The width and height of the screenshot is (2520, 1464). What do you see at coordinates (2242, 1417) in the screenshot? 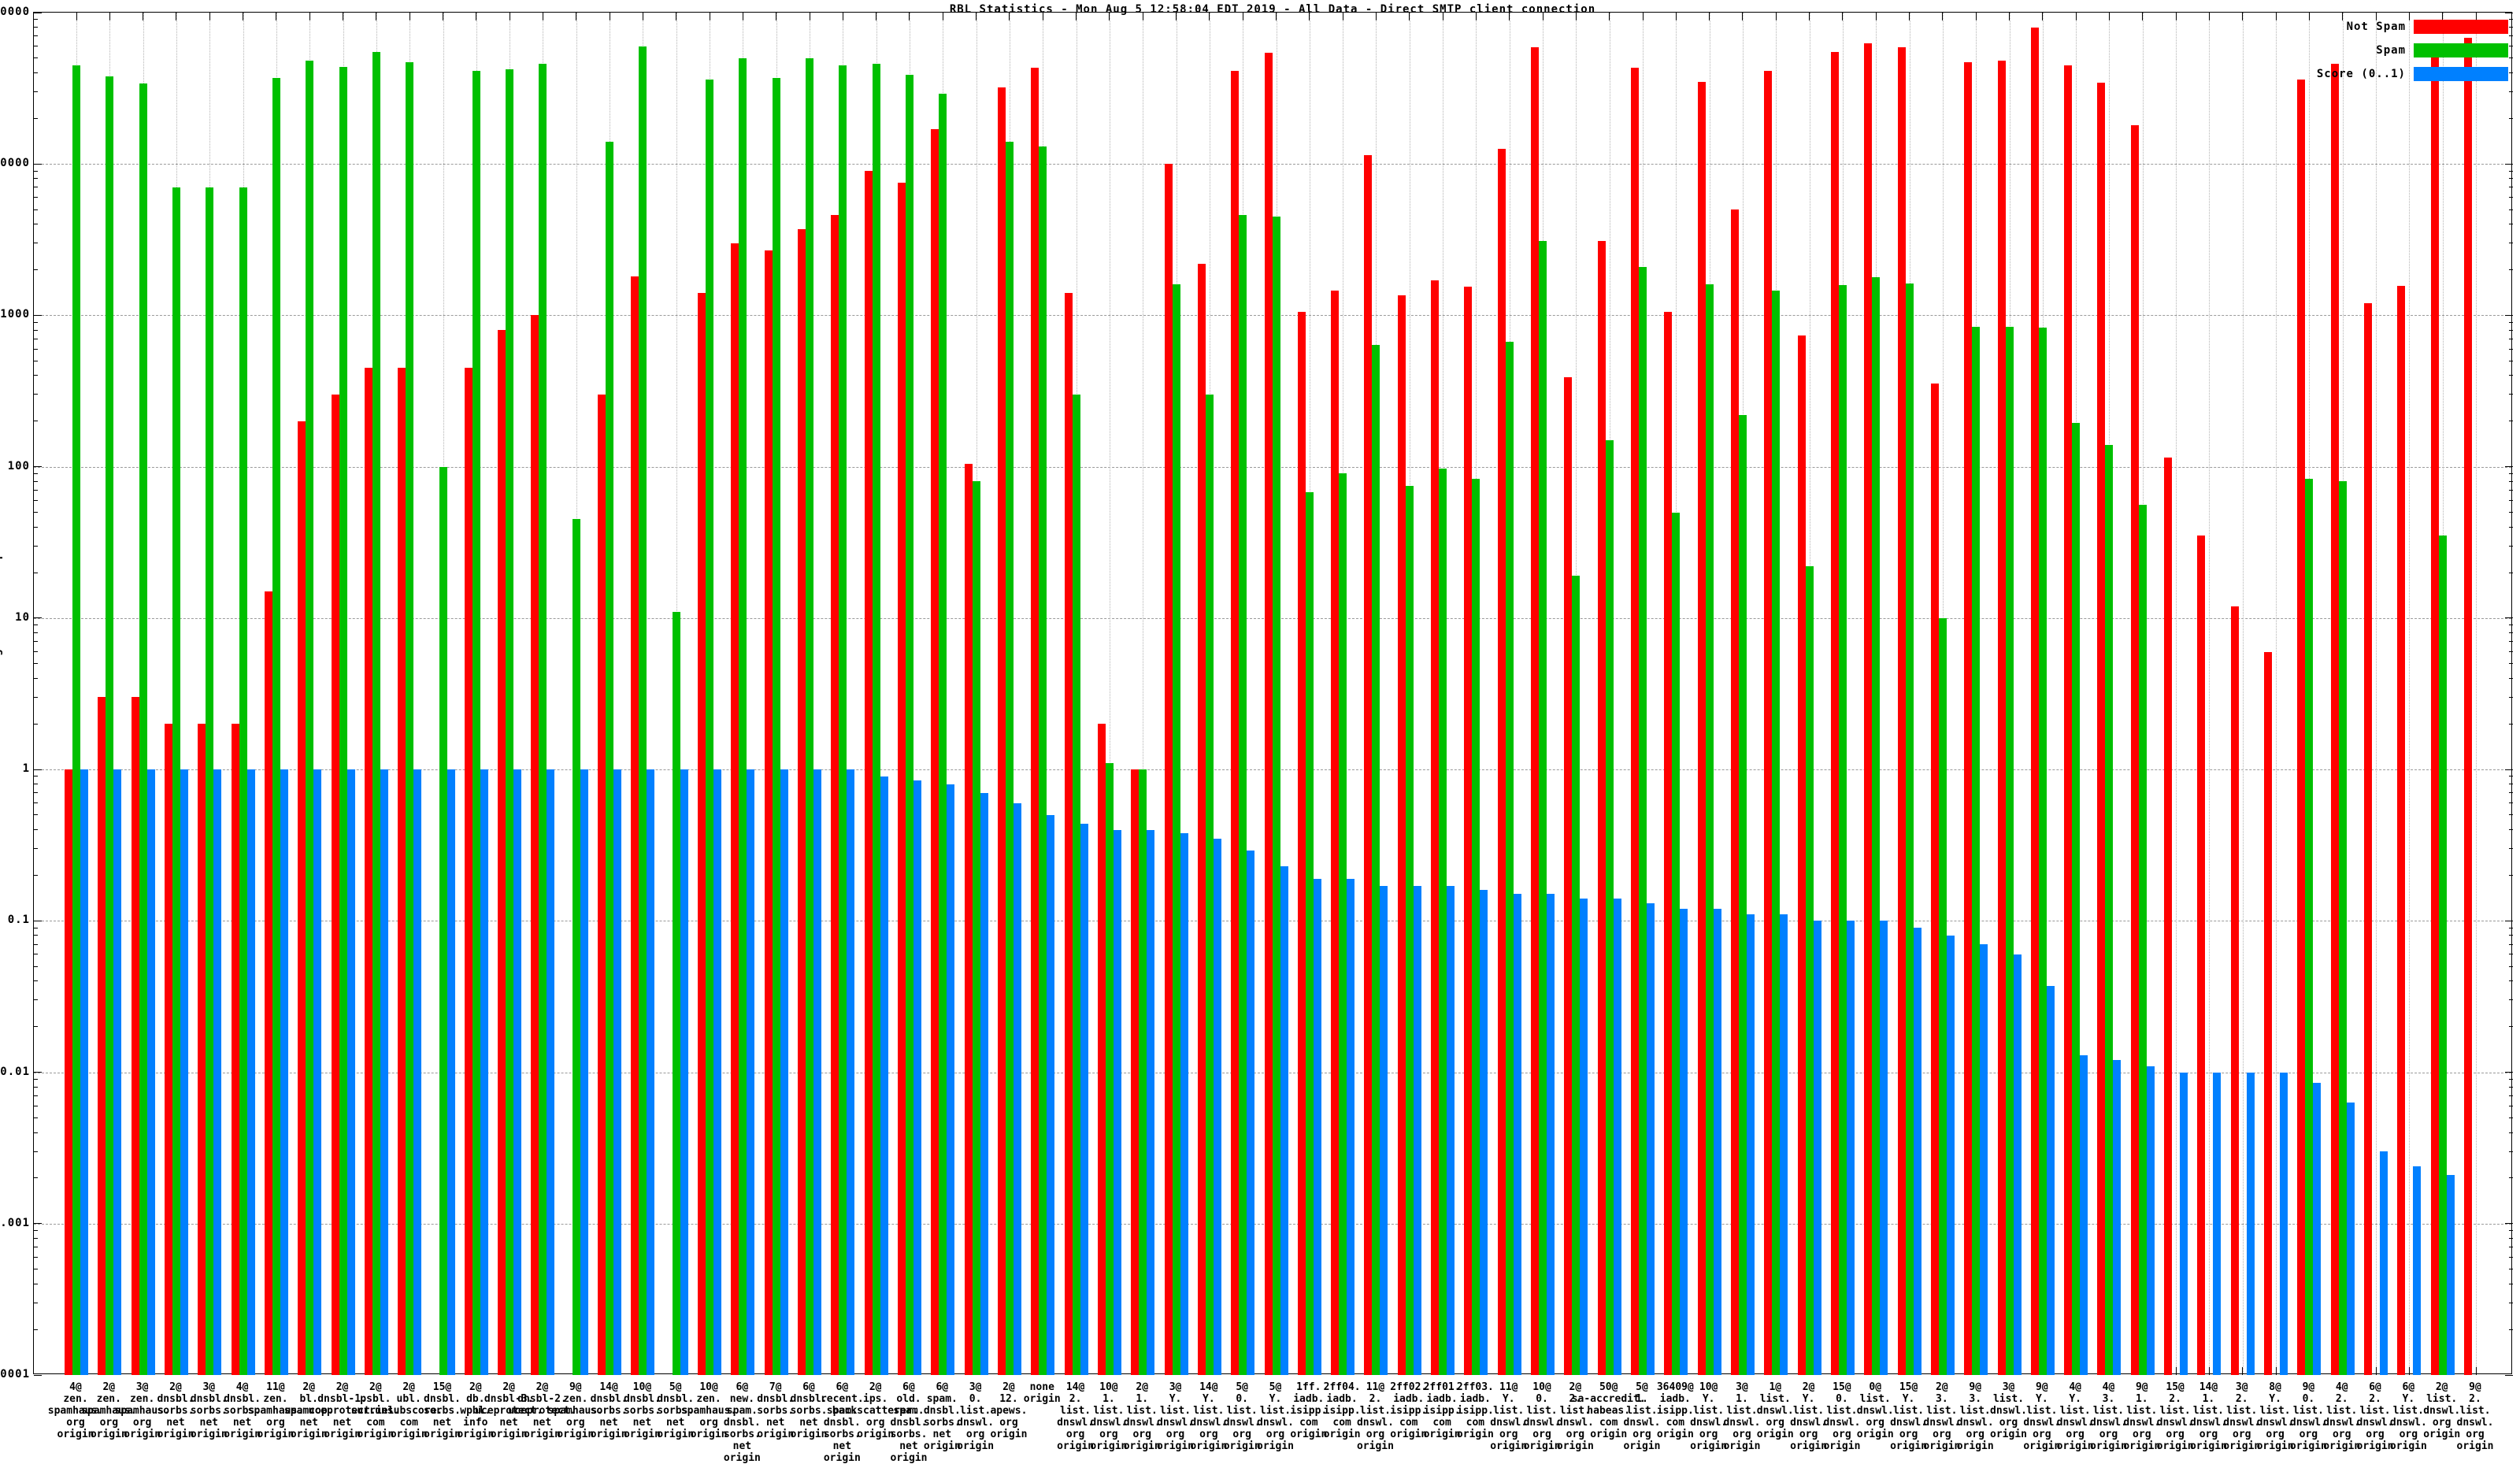
I see `x-category-label: 3@ 2. list. dnswl. org origin` at bounding box center [2242, 1417].